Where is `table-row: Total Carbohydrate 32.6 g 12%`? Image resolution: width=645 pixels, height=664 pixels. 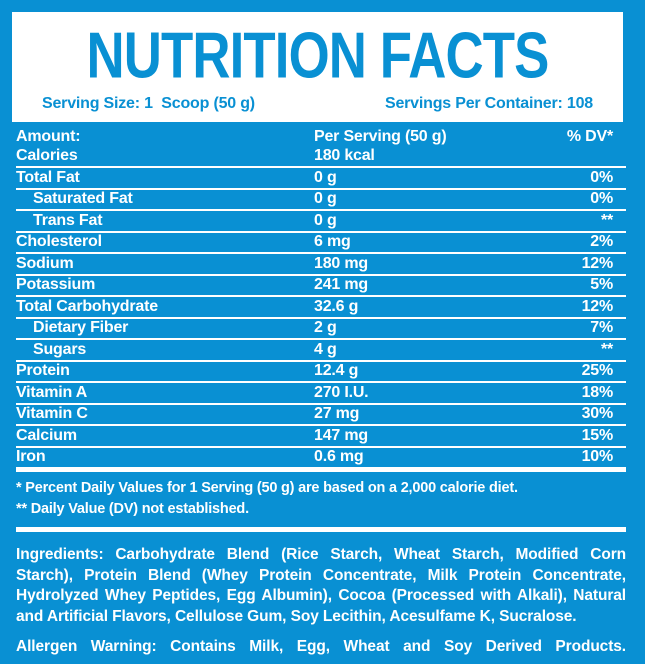 table-row: Total Carbohydrate 32.6 g 12% is located at coordinates (321, 308).